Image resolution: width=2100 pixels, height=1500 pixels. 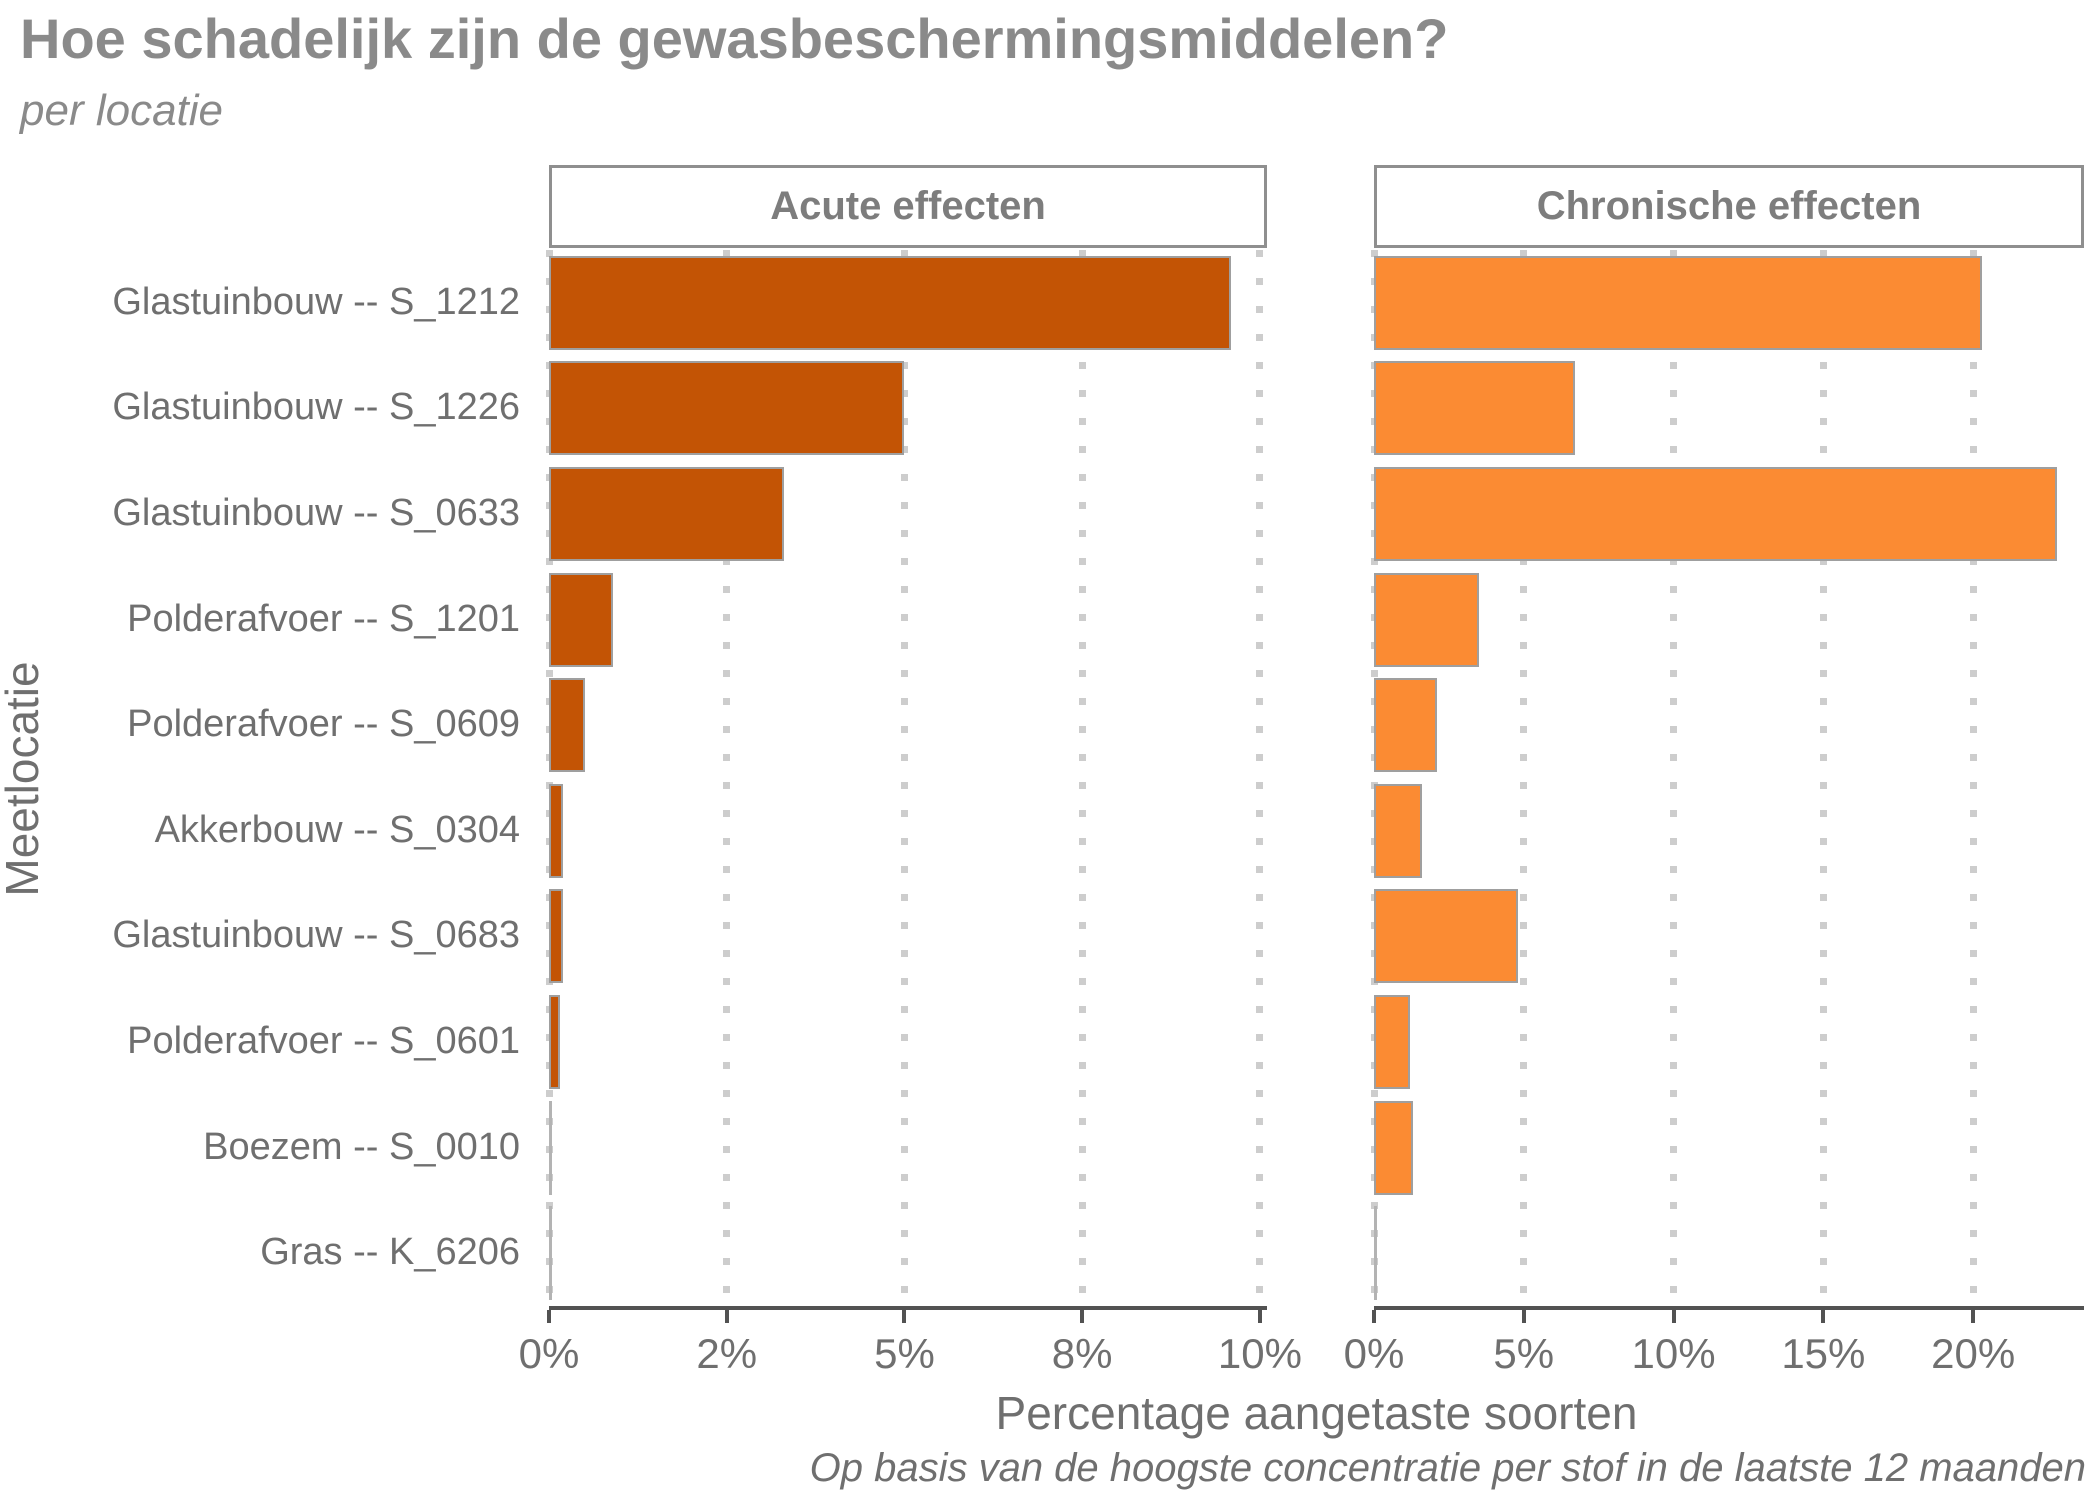 I want to click on y-axis-label: Akkerbouw -- S_0304, so click(x=337, y=829).